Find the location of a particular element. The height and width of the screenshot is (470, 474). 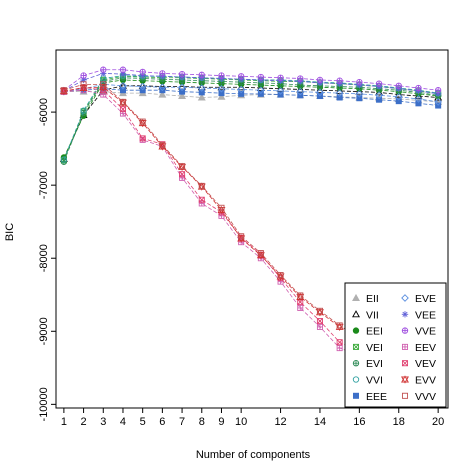

series-vii is located at coordinates (251, 121).